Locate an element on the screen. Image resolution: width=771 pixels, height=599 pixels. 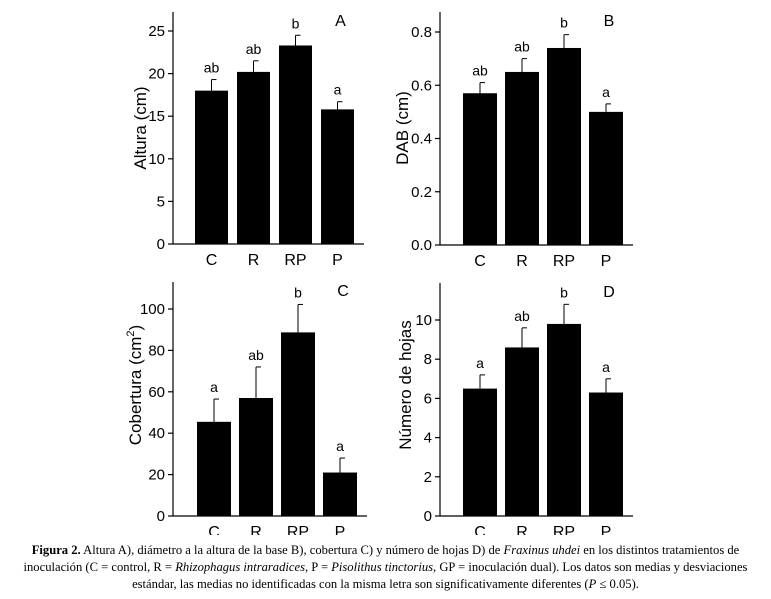
panel-a-ytick-label: 10 is located at coordinates (156, 159).